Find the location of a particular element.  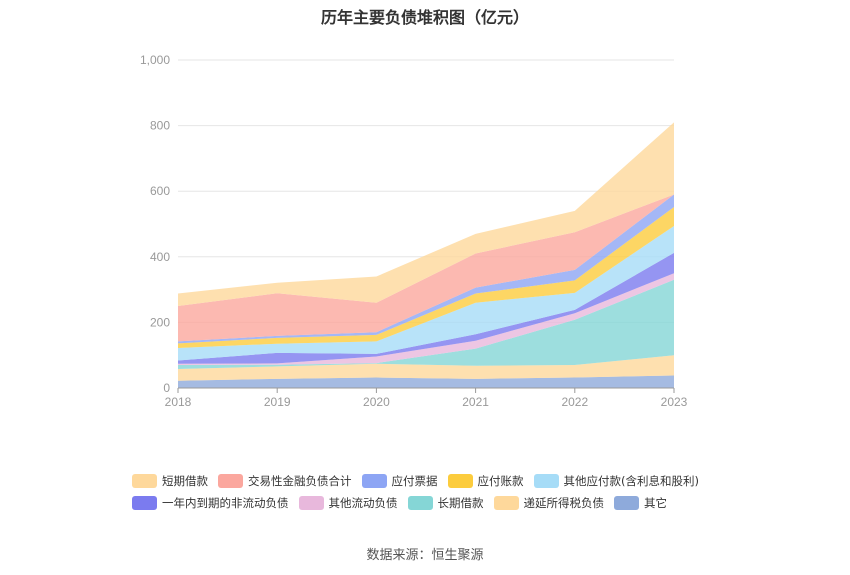

y-tick-label: 800 is located at coordinates (160, 126).